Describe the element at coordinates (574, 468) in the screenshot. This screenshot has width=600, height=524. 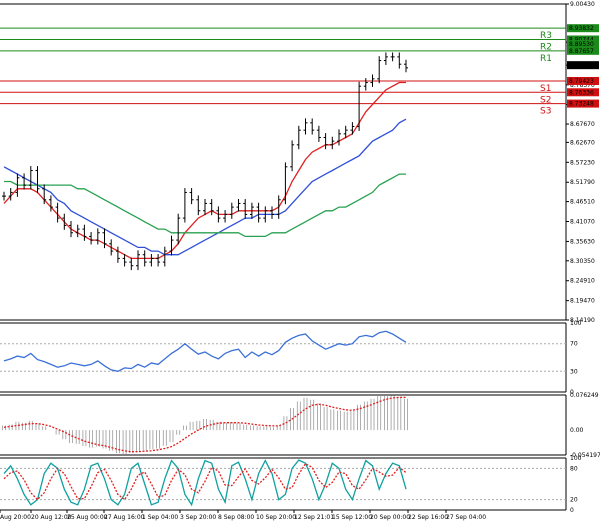
I see `stochastic-y-tick-label: 80` at that location.